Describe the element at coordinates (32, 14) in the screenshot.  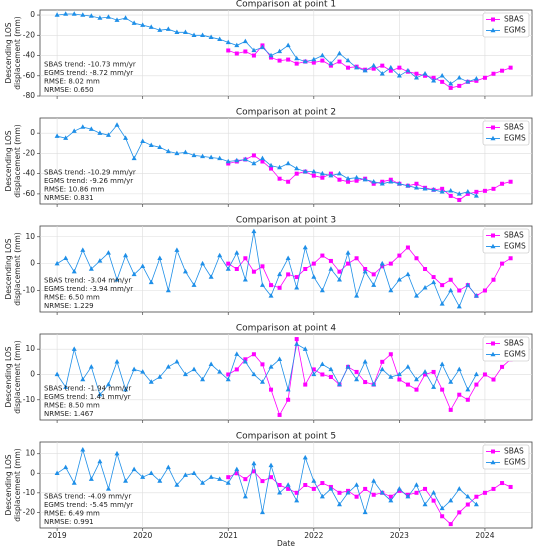
I see `y-tick-label: 0` at that location.